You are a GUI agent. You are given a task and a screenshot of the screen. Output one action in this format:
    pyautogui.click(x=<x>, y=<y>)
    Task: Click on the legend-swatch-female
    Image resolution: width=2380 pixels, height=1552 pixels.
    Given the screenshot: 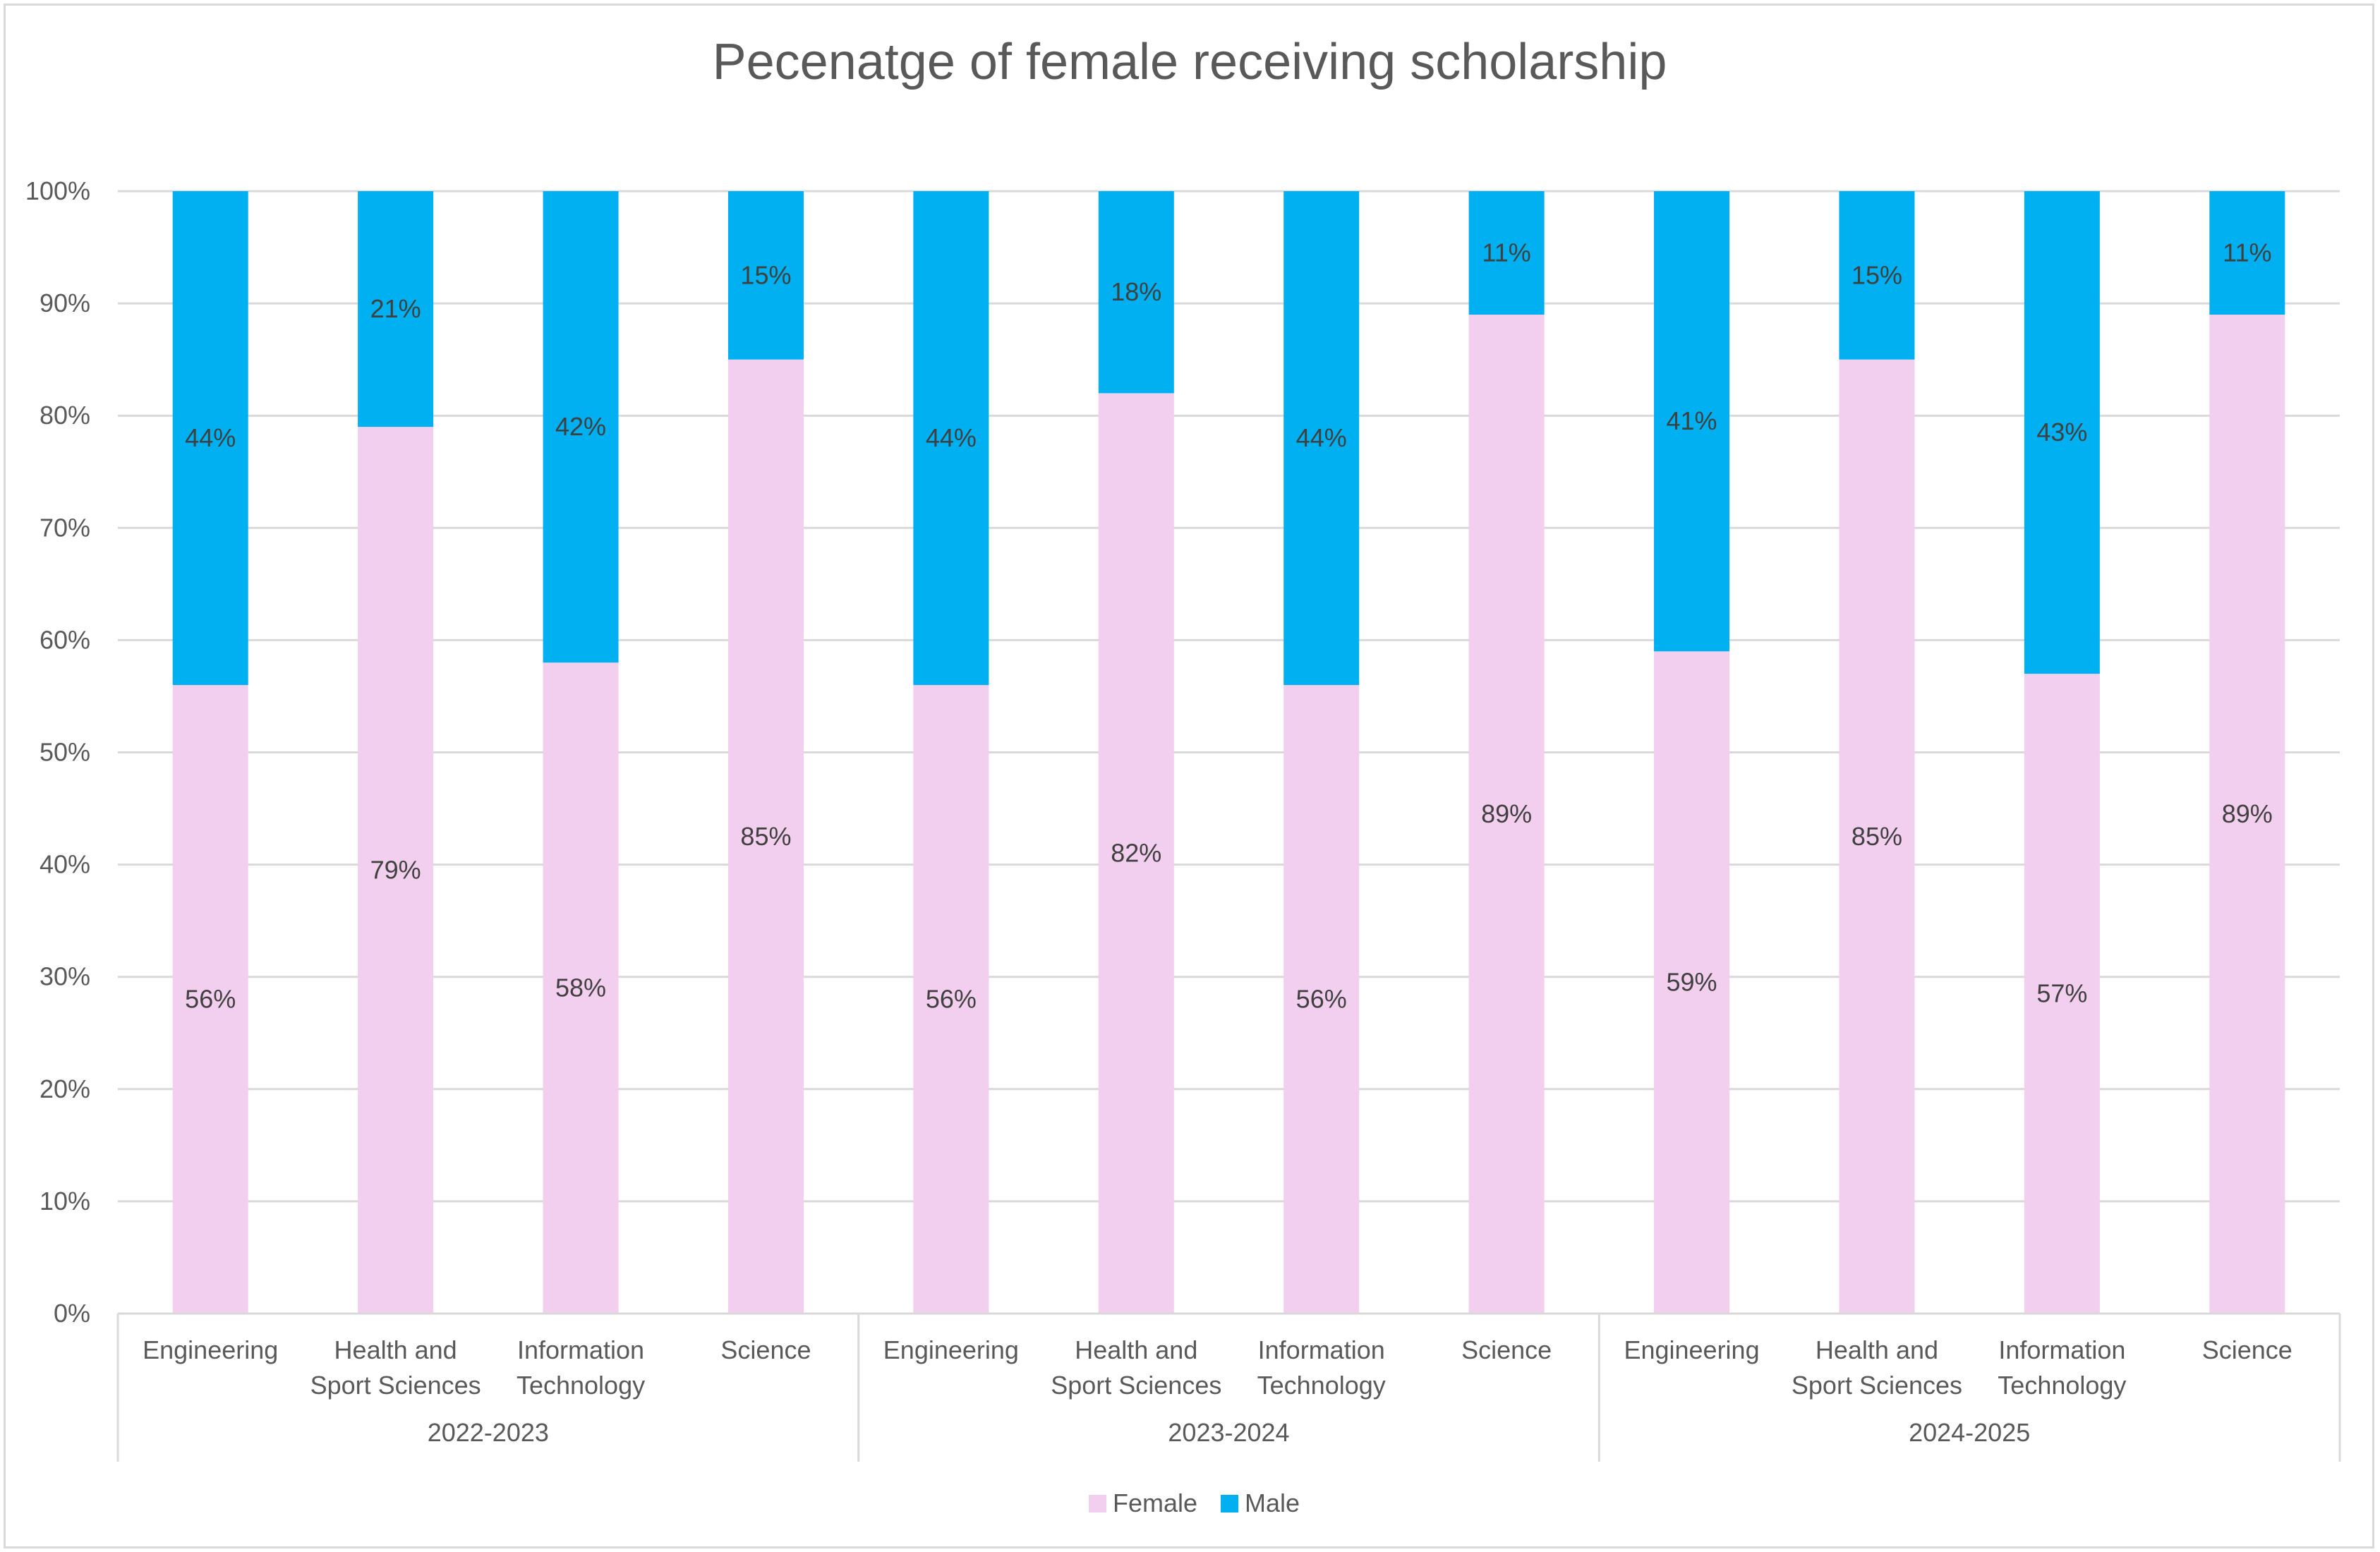 What is the action you would take?
    pyautogui.click(x=1097, y=1503)
    